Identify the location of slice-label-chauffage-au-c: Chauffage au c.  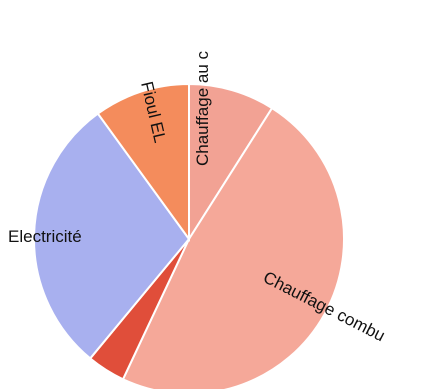
(202, 108).